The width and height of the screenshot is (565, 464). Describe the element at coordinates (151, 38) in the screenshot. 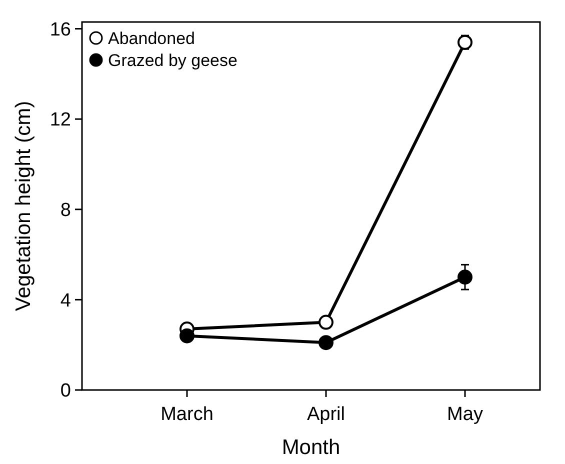

I see `legend-label: Abandoned` at that location.